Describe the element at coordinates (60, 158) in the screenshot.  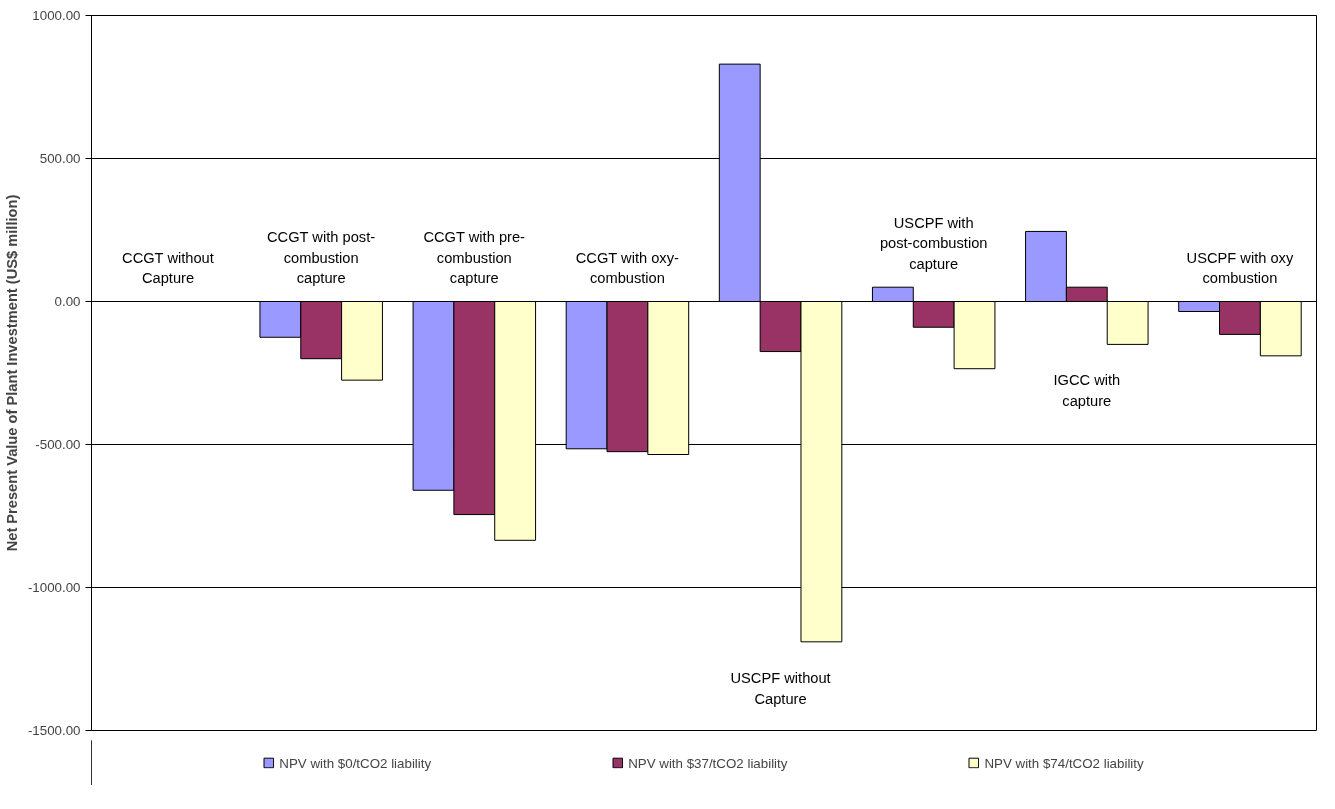
I see `y-tick-label: 500.00` at that location.